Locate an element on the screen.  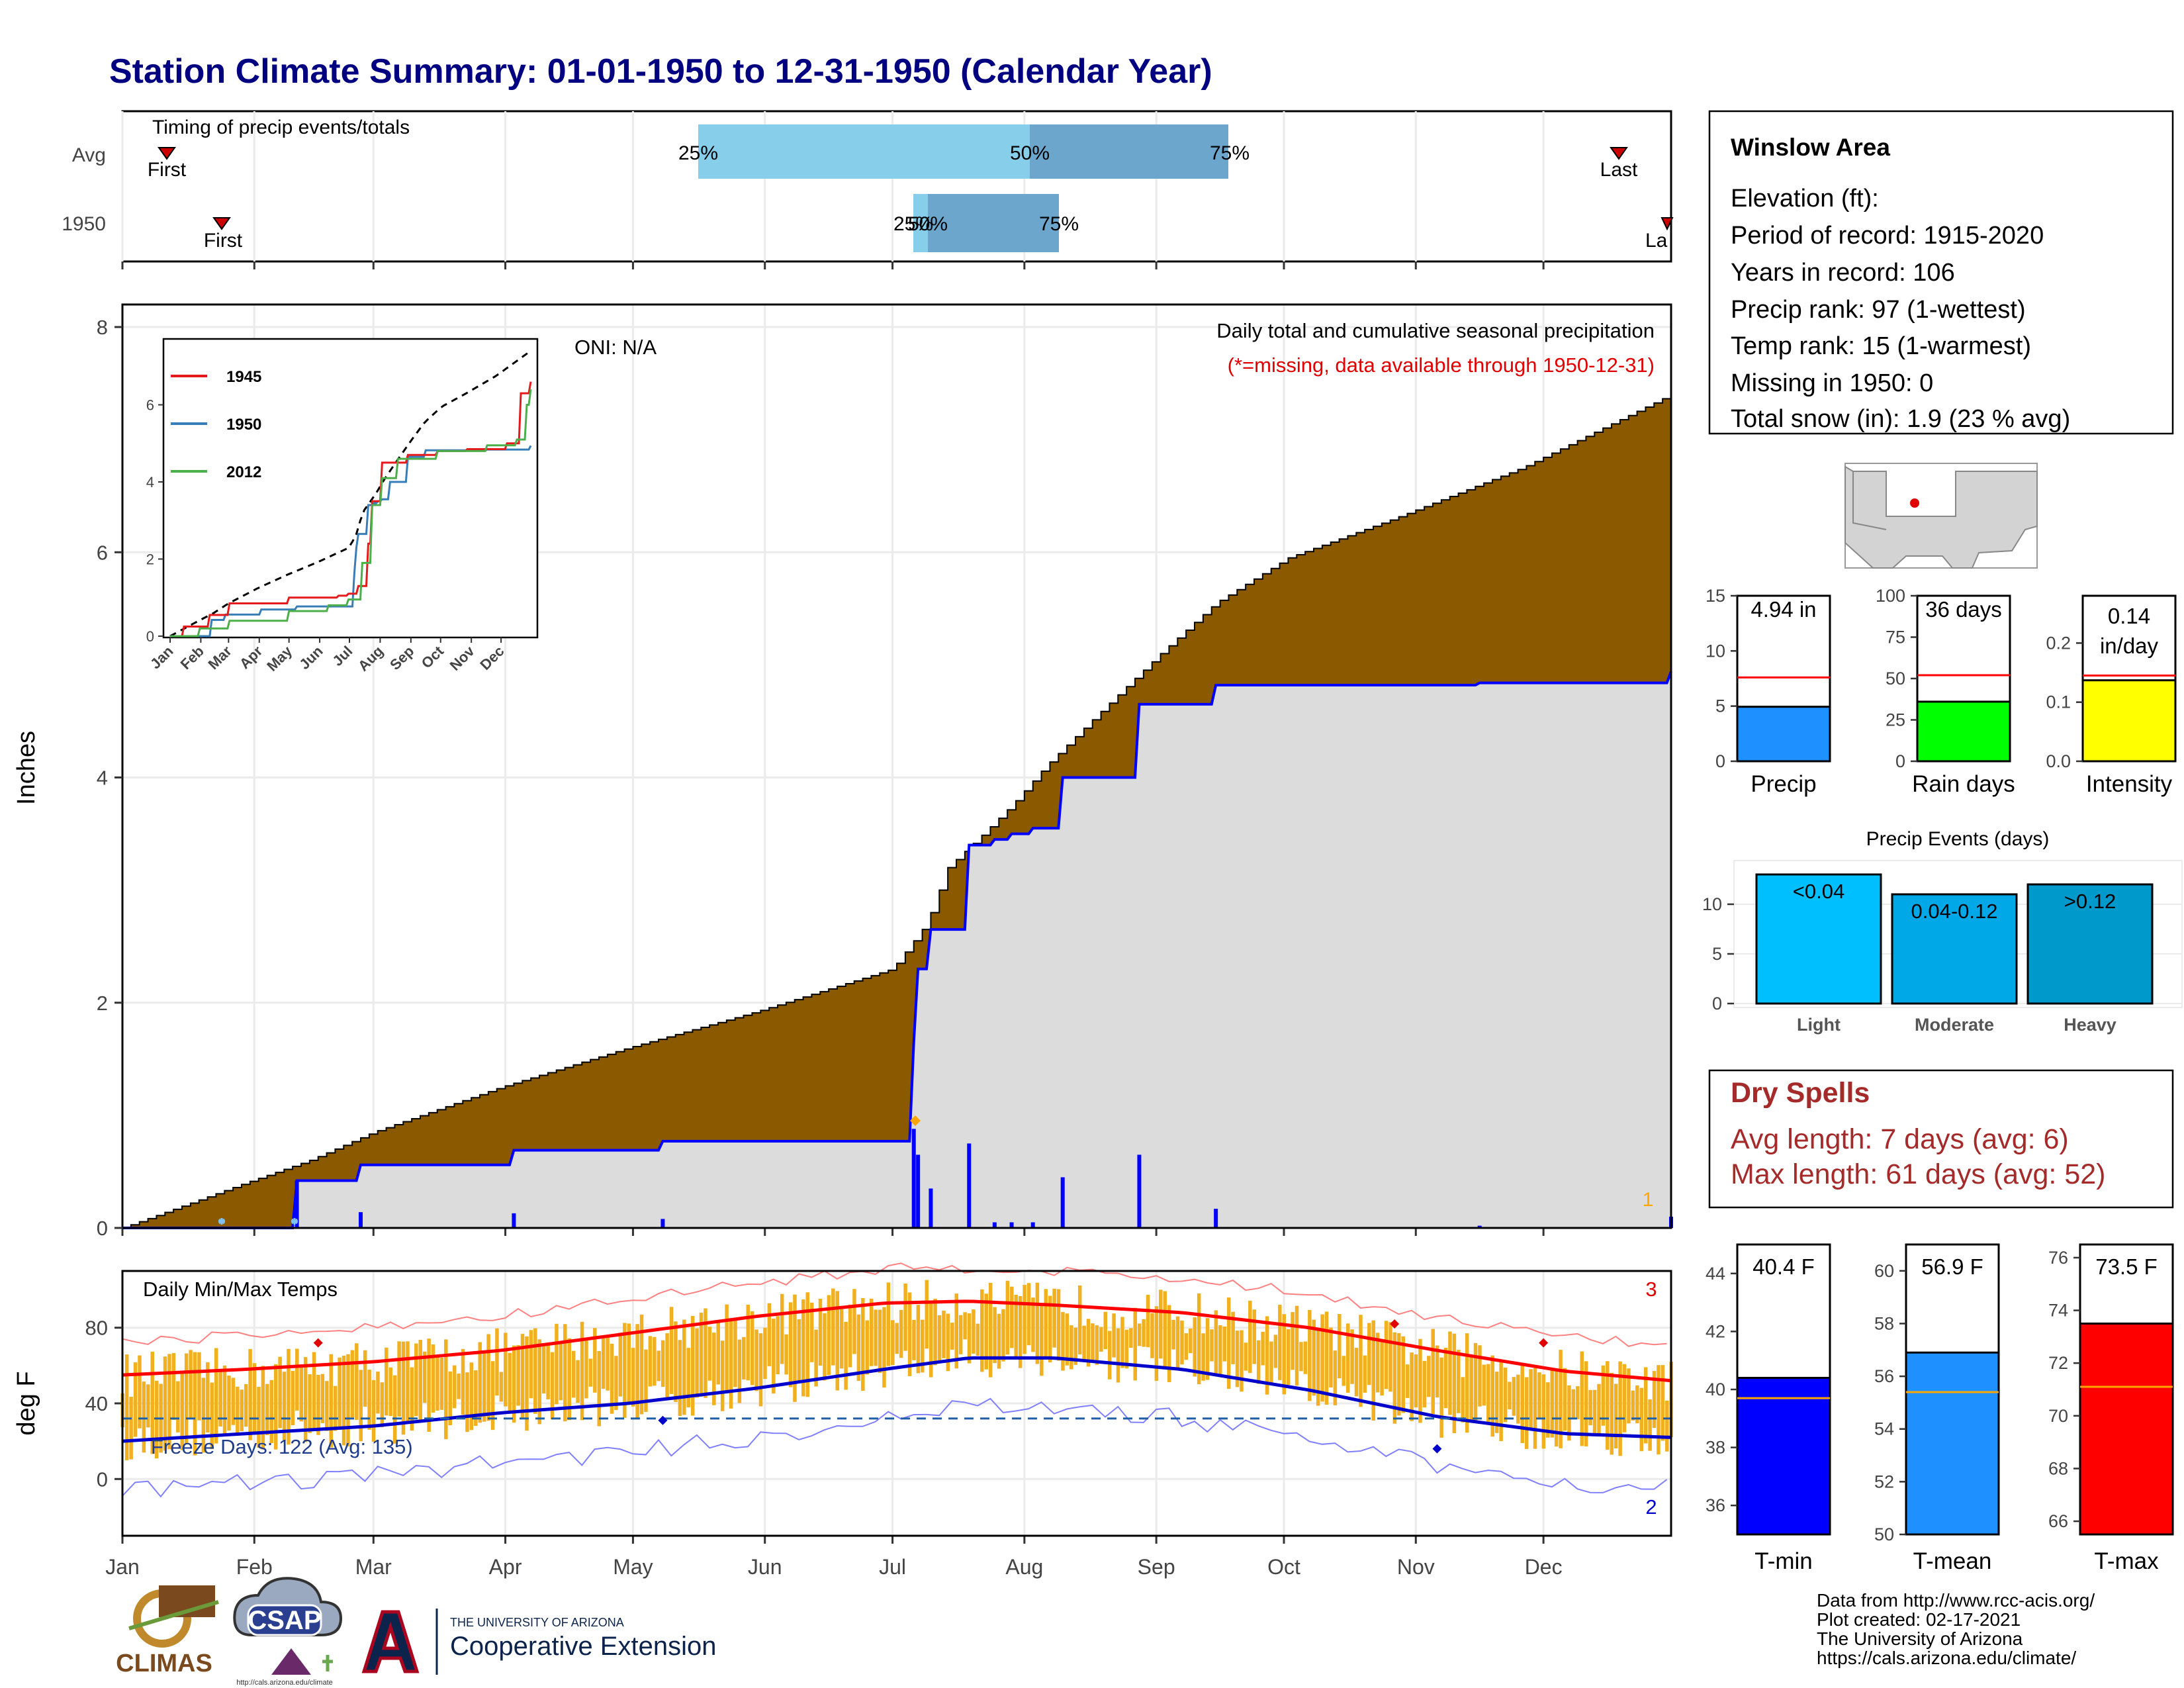
year-p25-label: 25% is located at coordinates (913, 224).